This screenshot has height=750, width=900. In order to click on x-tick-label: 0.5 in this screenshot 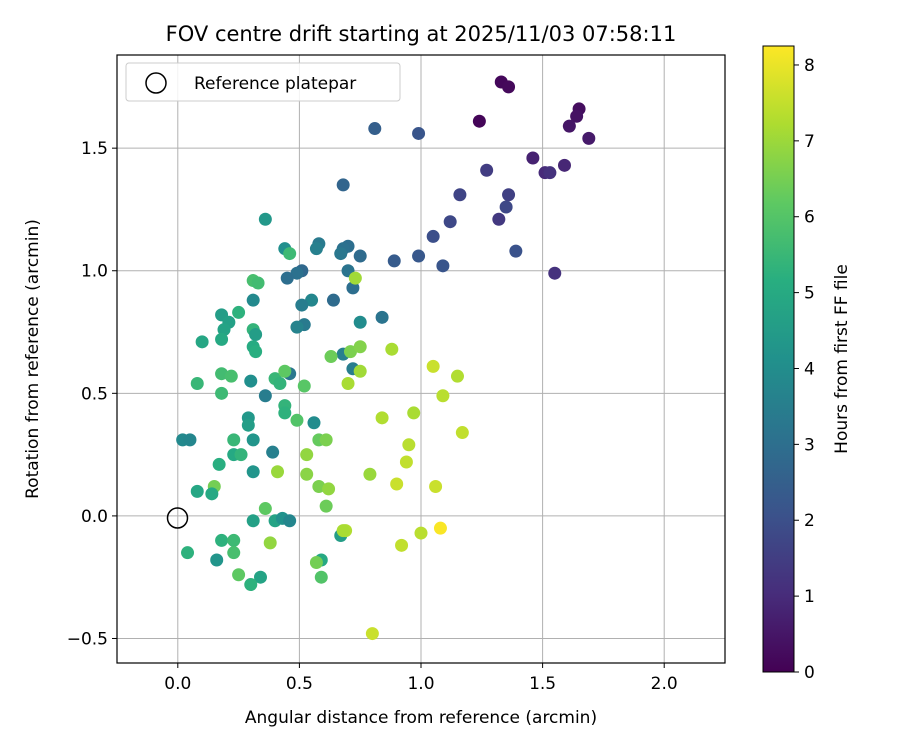, I will do `click(299, 684)`.